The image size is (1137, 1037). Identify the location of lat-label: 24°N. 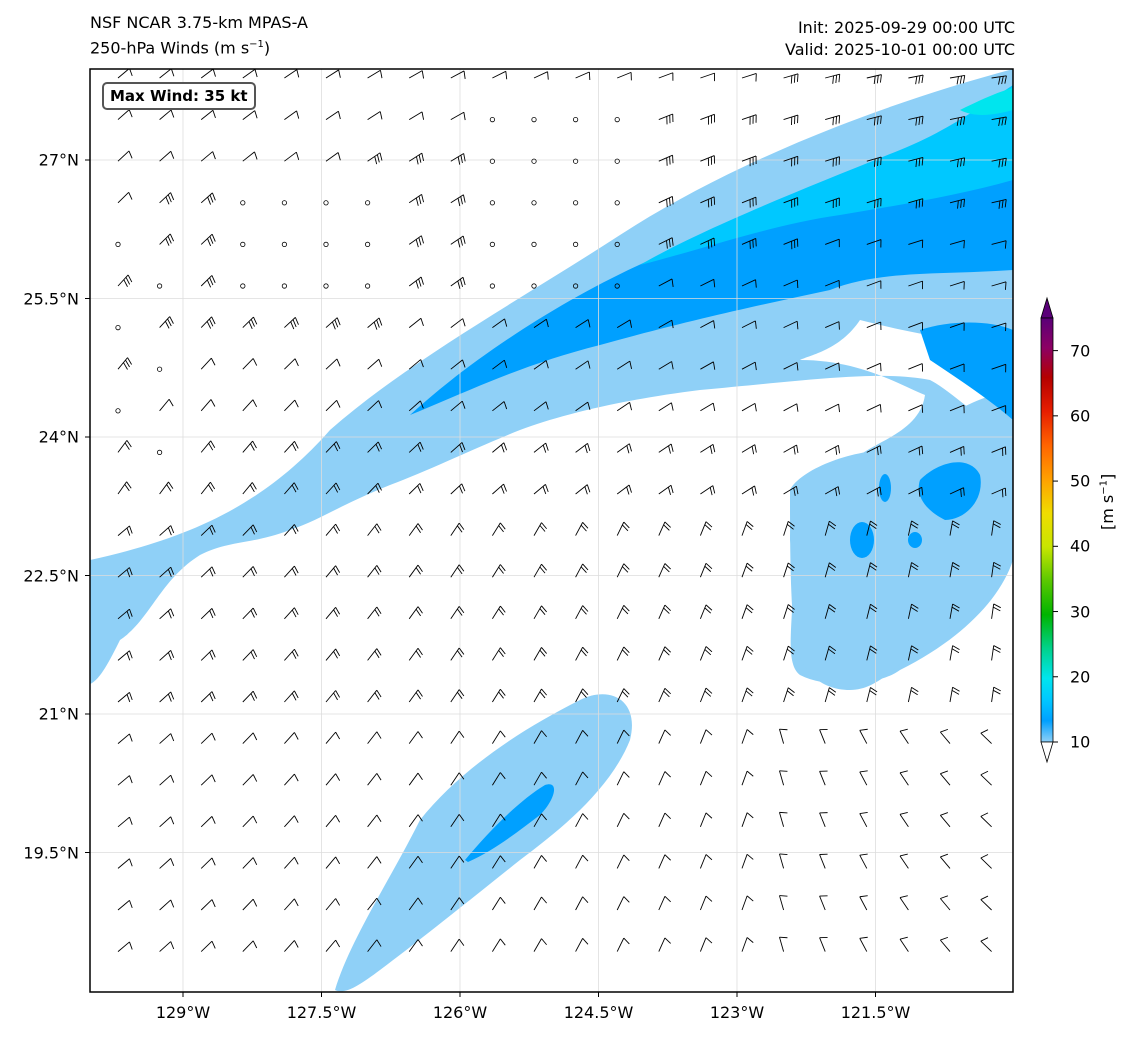
(58, 437).